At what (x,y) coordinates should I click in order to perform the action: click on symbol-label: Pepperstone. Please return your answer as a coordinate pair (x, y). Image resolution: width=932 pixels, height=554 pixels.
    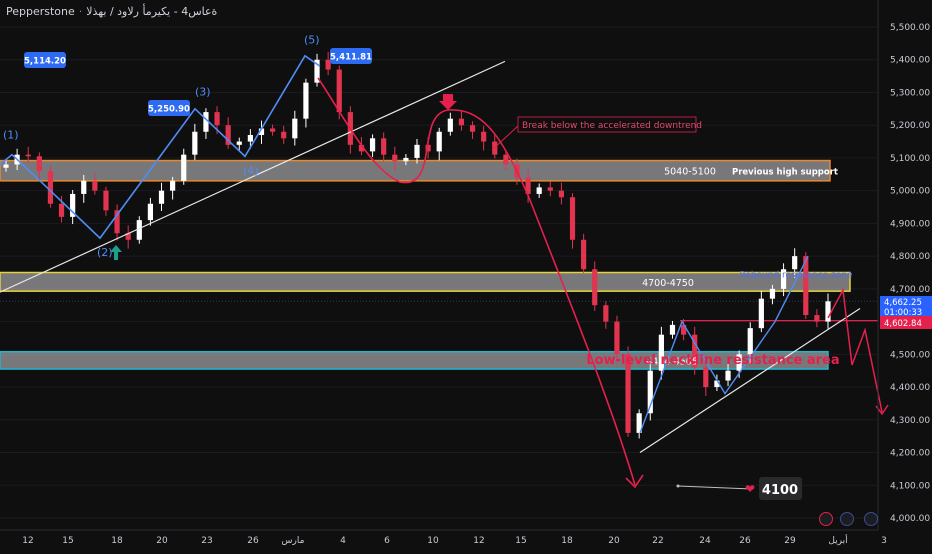
    Looking at the image, I should click on (40, 11).